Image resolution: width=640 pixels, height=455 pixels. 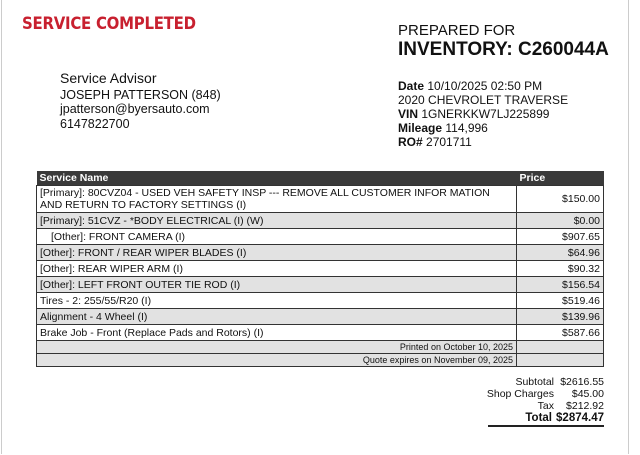 I want to click on service-name: Alignment - 4 Wheel (I), so click(x=276, y=316).